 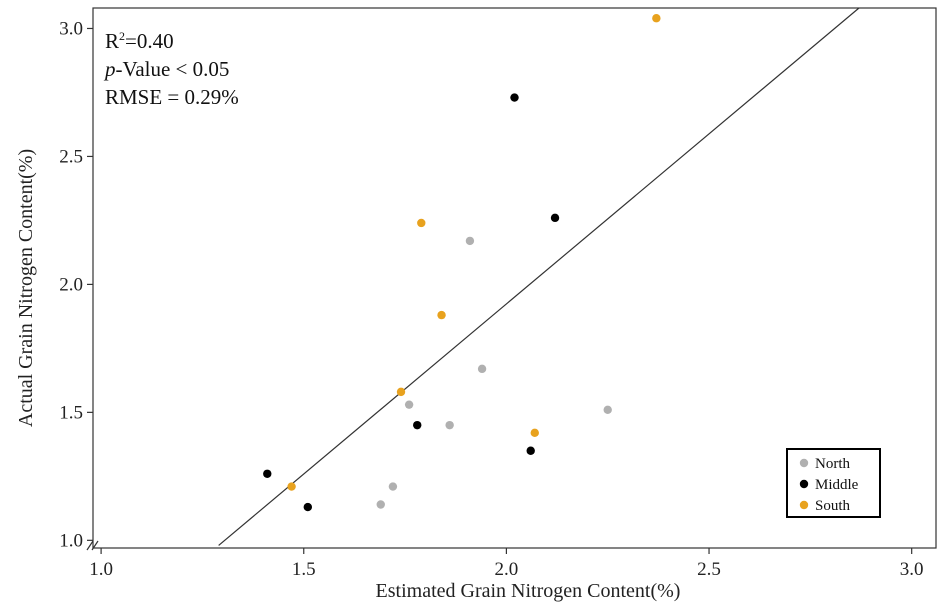 What do you see at coordinates (71, 156) in the screenshot?
I see `y-tick-label: 2.5` at bounding box center [71, 156].